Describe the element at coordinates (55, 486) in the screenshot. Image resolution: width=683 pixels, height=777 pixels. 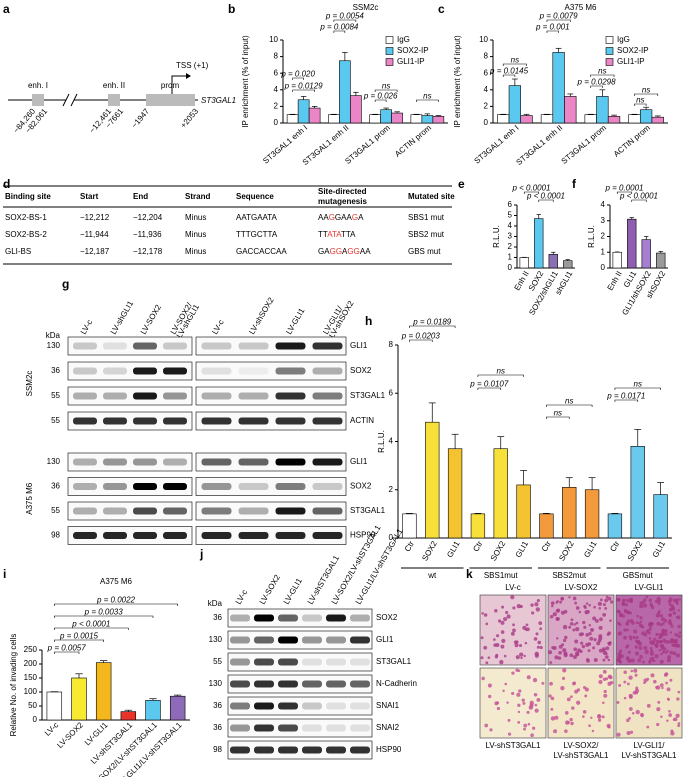
I see `kda-marker: 36` at that location.